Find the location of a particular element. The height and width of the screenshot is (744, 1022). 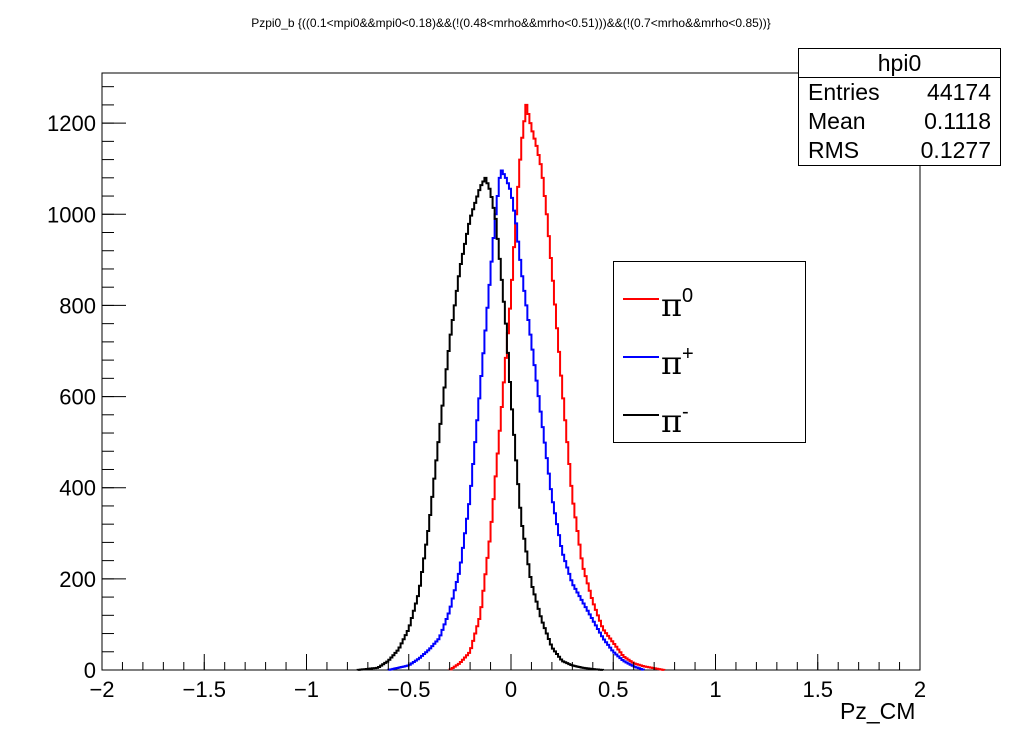

legend-entry-piplus: π+ is located at coordinates (709, 358).